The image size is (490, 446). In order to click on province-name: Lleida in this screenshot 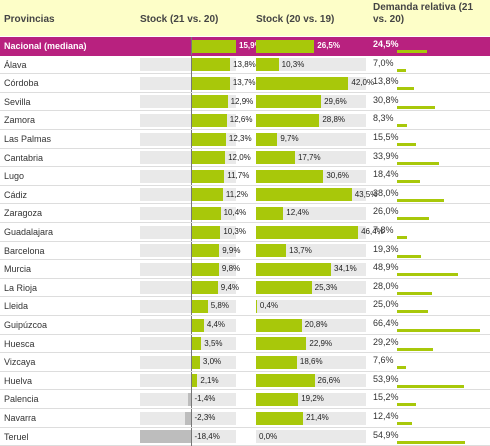, I will do `click(16, 306)`.